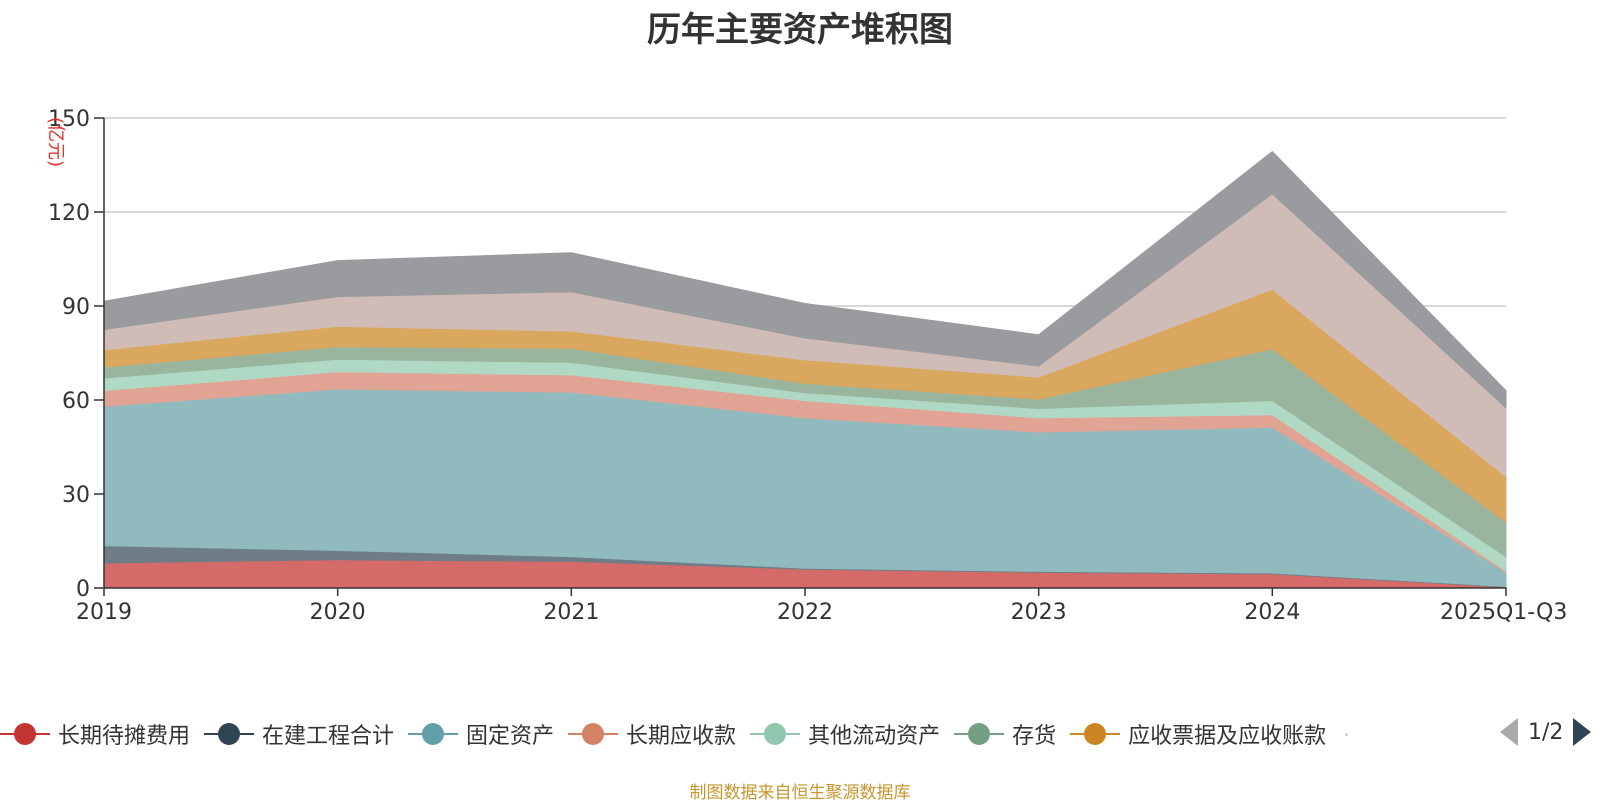  What do you see at coordinates (328, 736) in the screenshot?
I see `legend-label: 在建工程合计` at bounding box center [328, 736].